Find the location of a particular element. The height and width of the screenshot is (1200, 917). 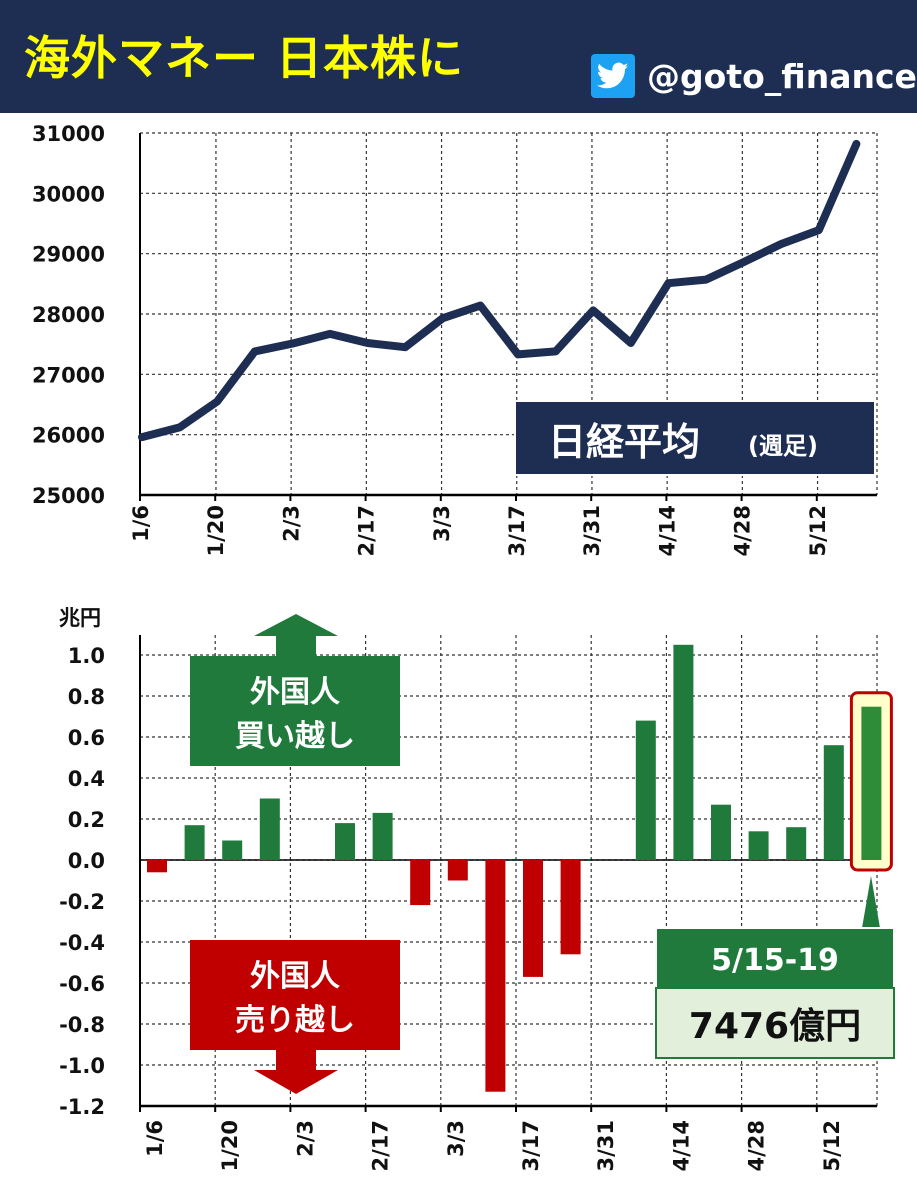

bar-x-tick-label: 3/3 is located at coordinates (456, 1138).